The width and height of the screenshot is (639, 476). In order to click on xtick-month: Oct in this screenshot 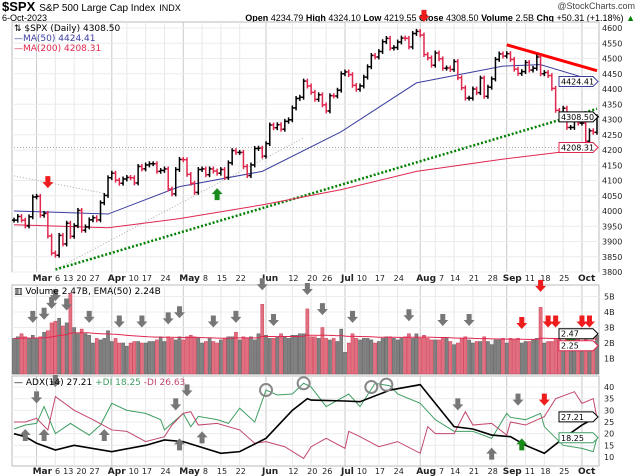, I will do `click(587, 279)`.